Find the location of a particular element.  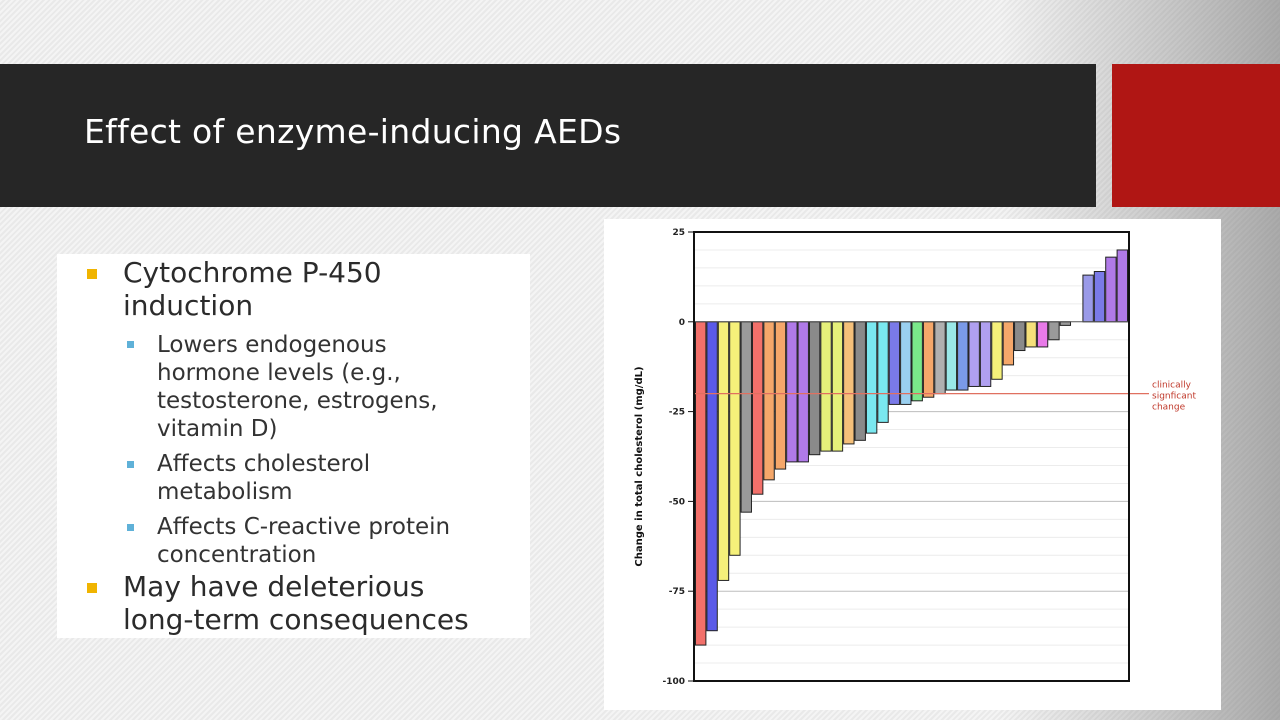

y-tick-label: -25 is located at coordinates (677, 413).